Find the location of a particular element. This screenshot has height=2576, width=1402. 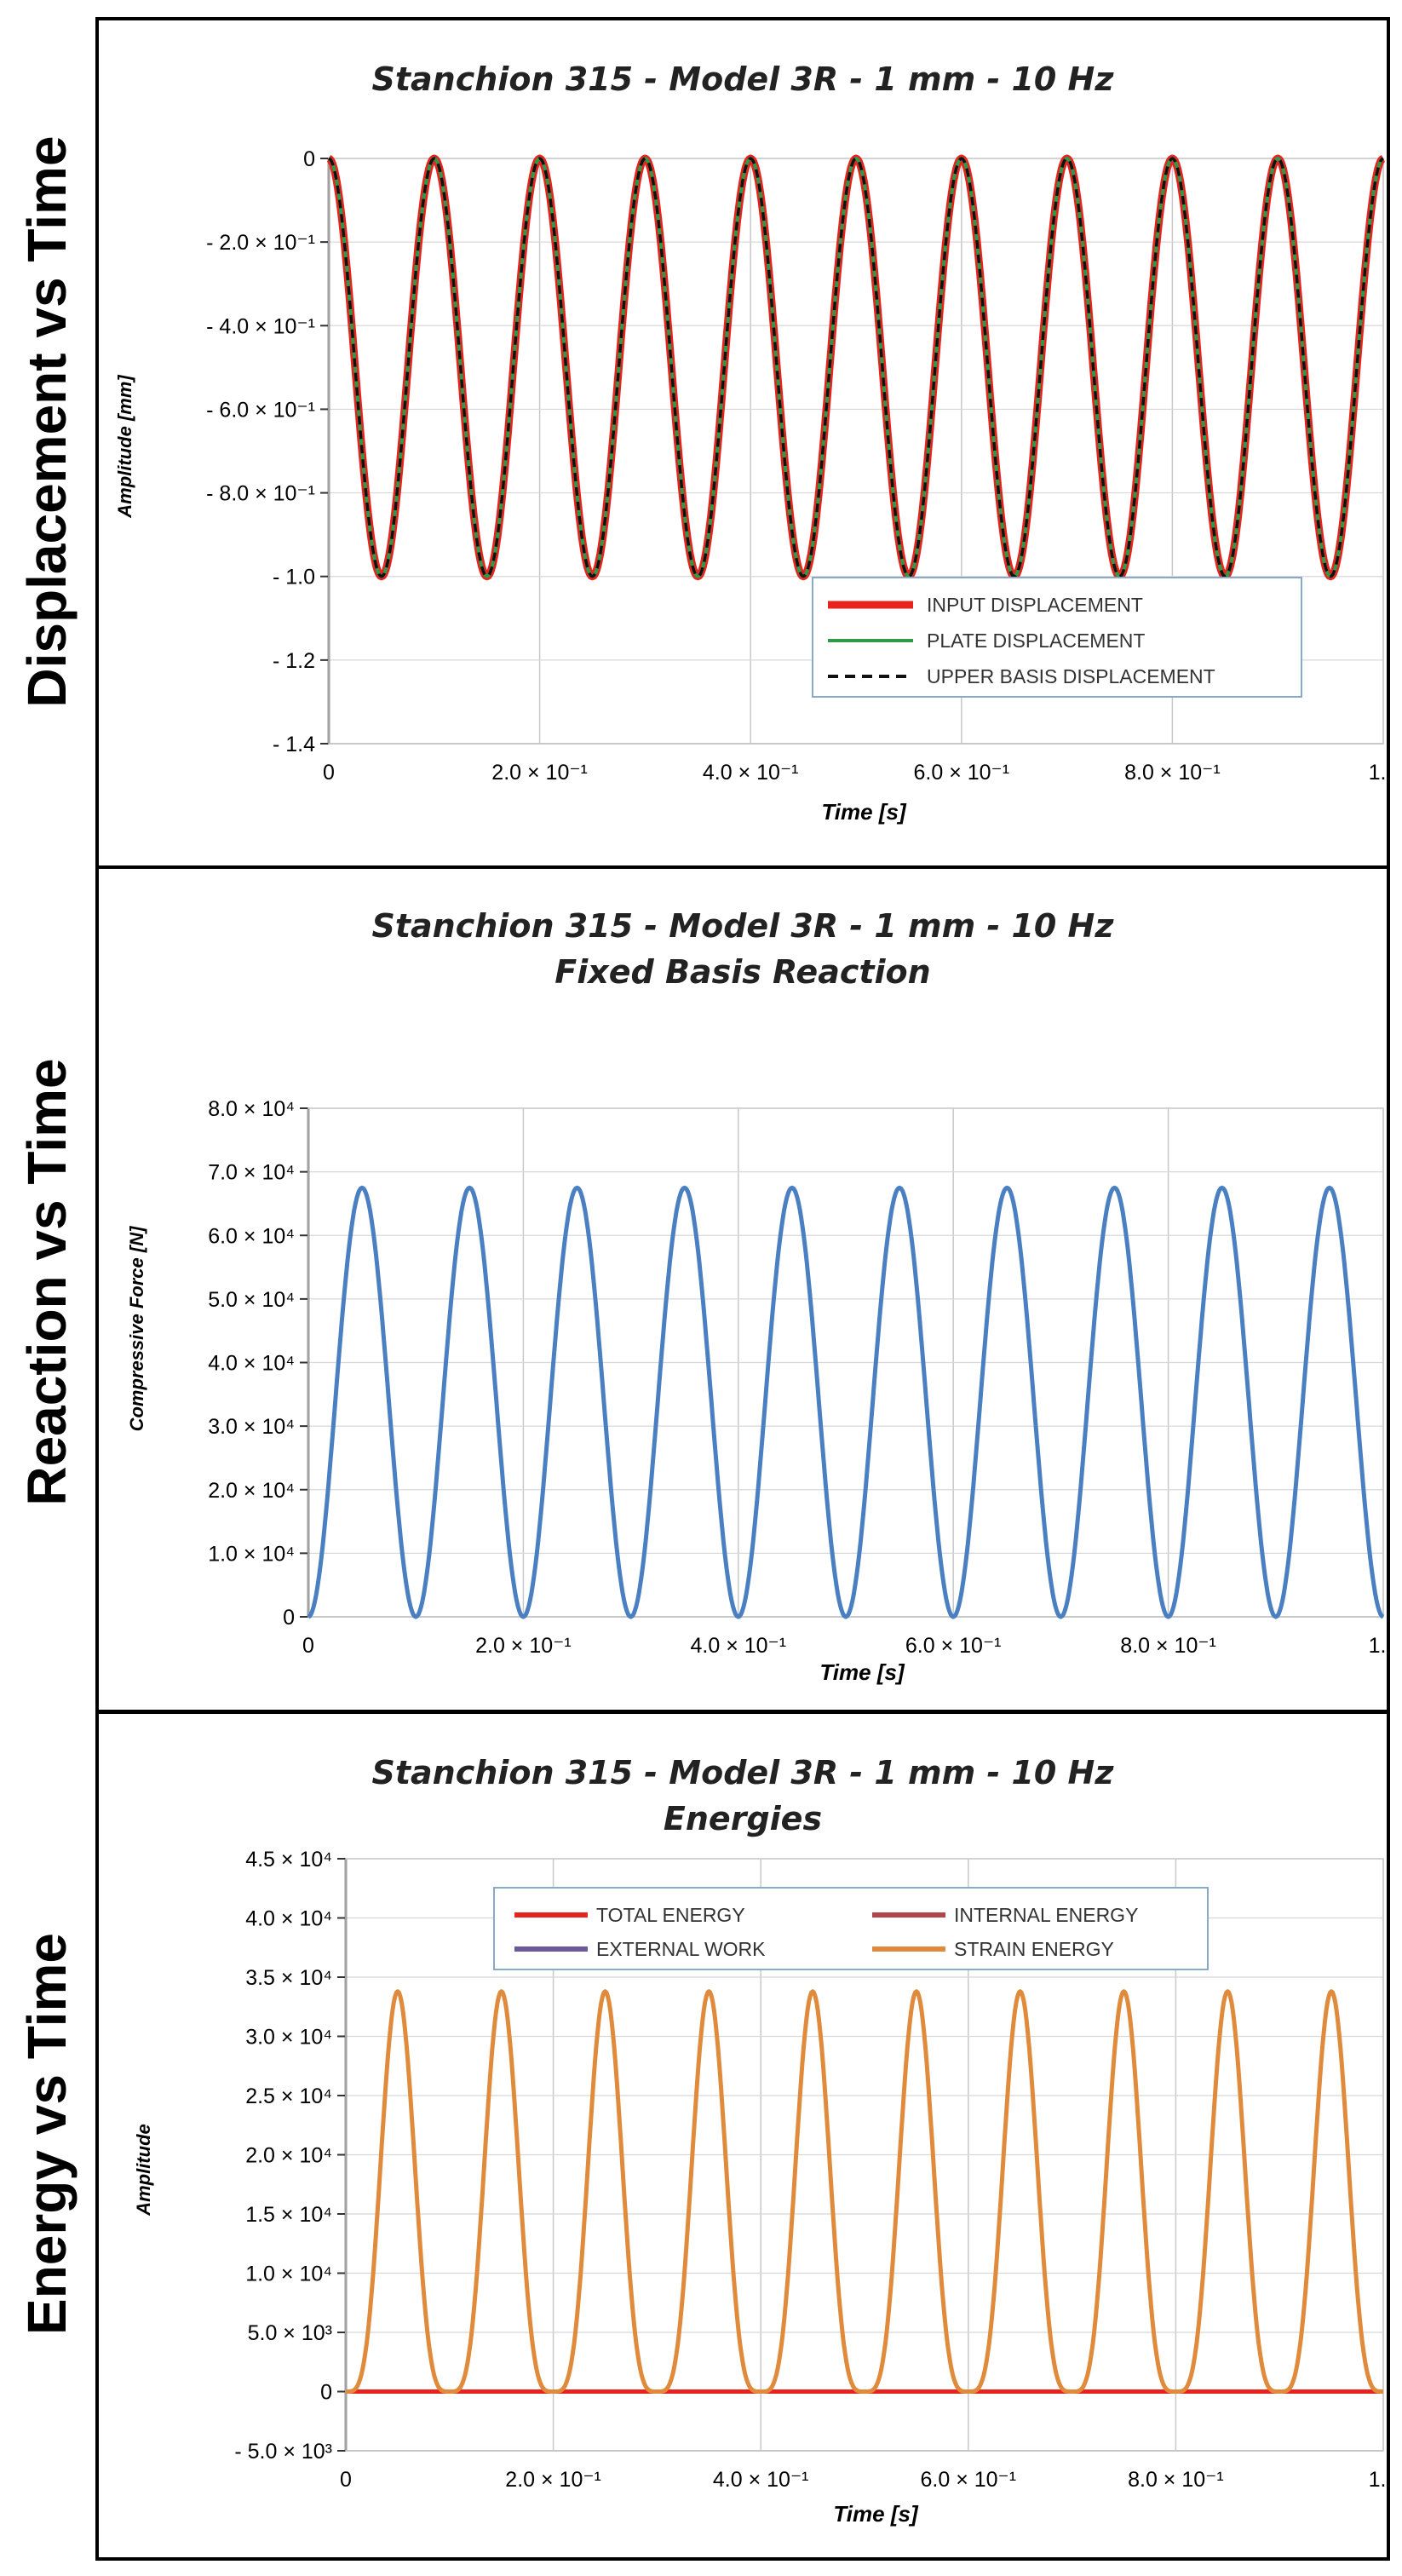

y-tick-label: 8.0 × 10⁴ is located at coordinates (251, 1109).